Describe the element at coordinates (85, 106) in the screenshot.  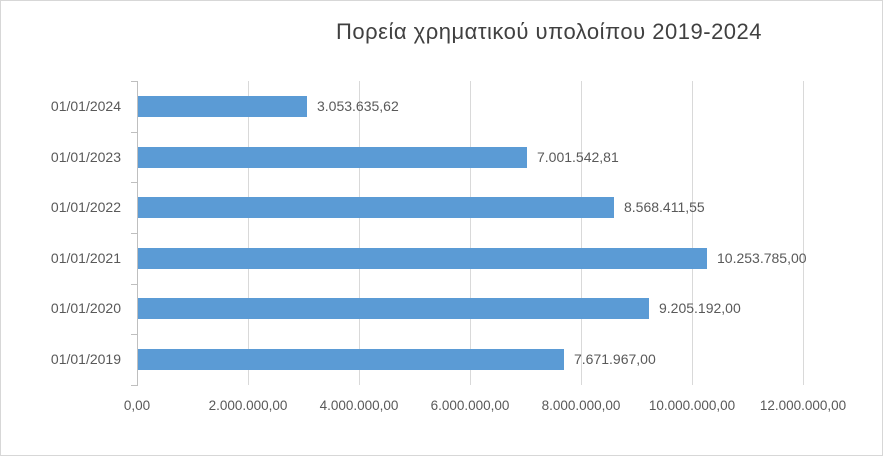
I see `category-label: 01/01/2024` at that location.